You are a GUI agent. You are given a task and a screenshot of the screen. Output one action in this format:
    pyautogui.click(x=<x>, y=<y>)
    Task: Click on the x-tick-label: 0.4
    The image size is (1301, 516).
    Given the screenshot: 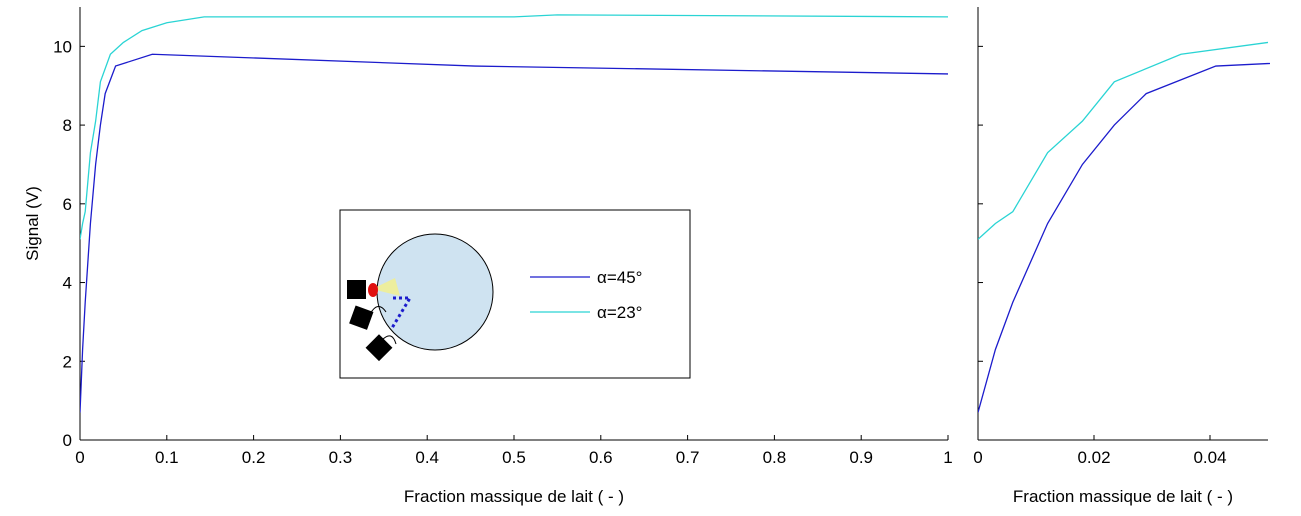 What is the action you would take?
    pyautogui.click(x=427, y=457)
    